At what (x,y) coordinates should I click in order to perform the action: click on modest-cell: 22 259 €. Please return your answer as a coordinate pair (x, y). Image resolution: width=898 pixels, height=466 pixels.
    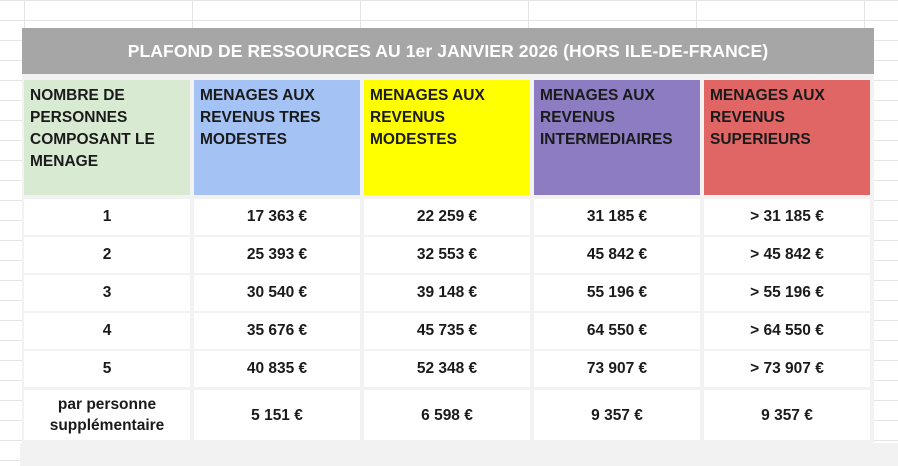
    Looking at the image, I should click on (447, 217).